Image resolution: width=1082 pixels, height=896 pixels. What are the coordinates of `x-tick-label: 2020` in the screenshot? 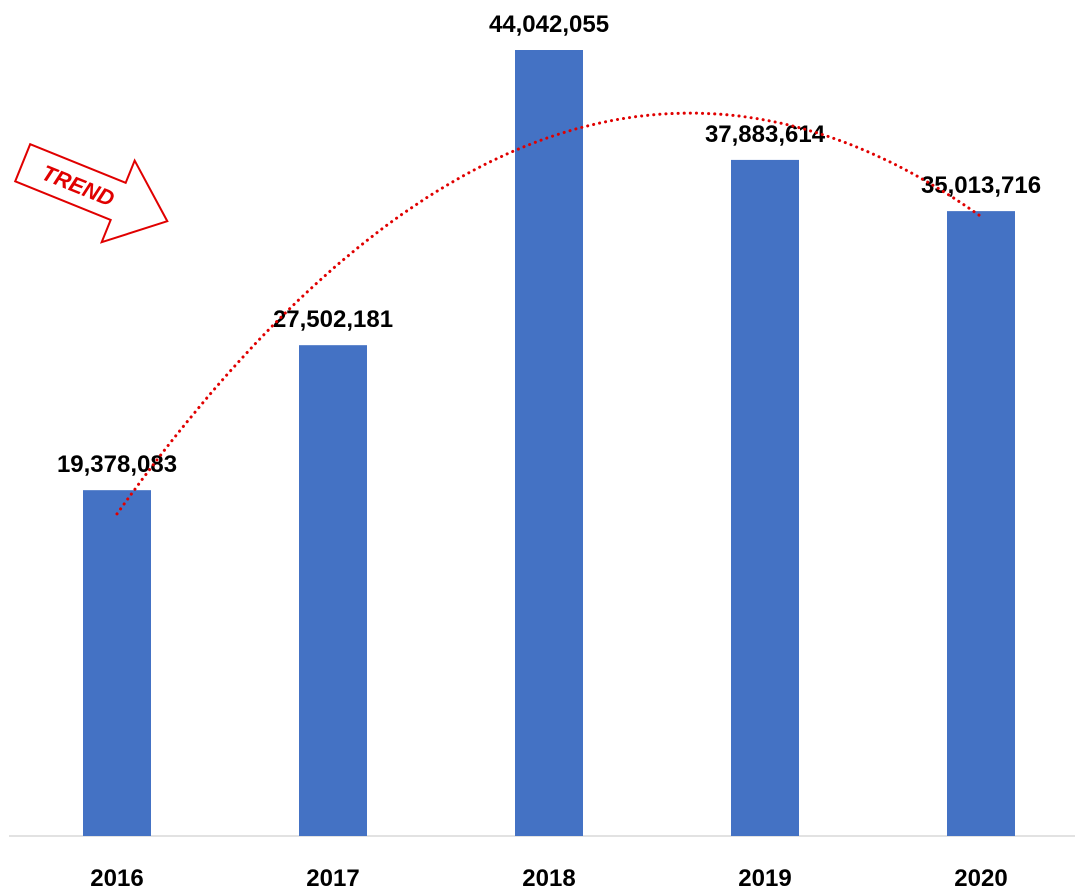 It's located at (980, 878).